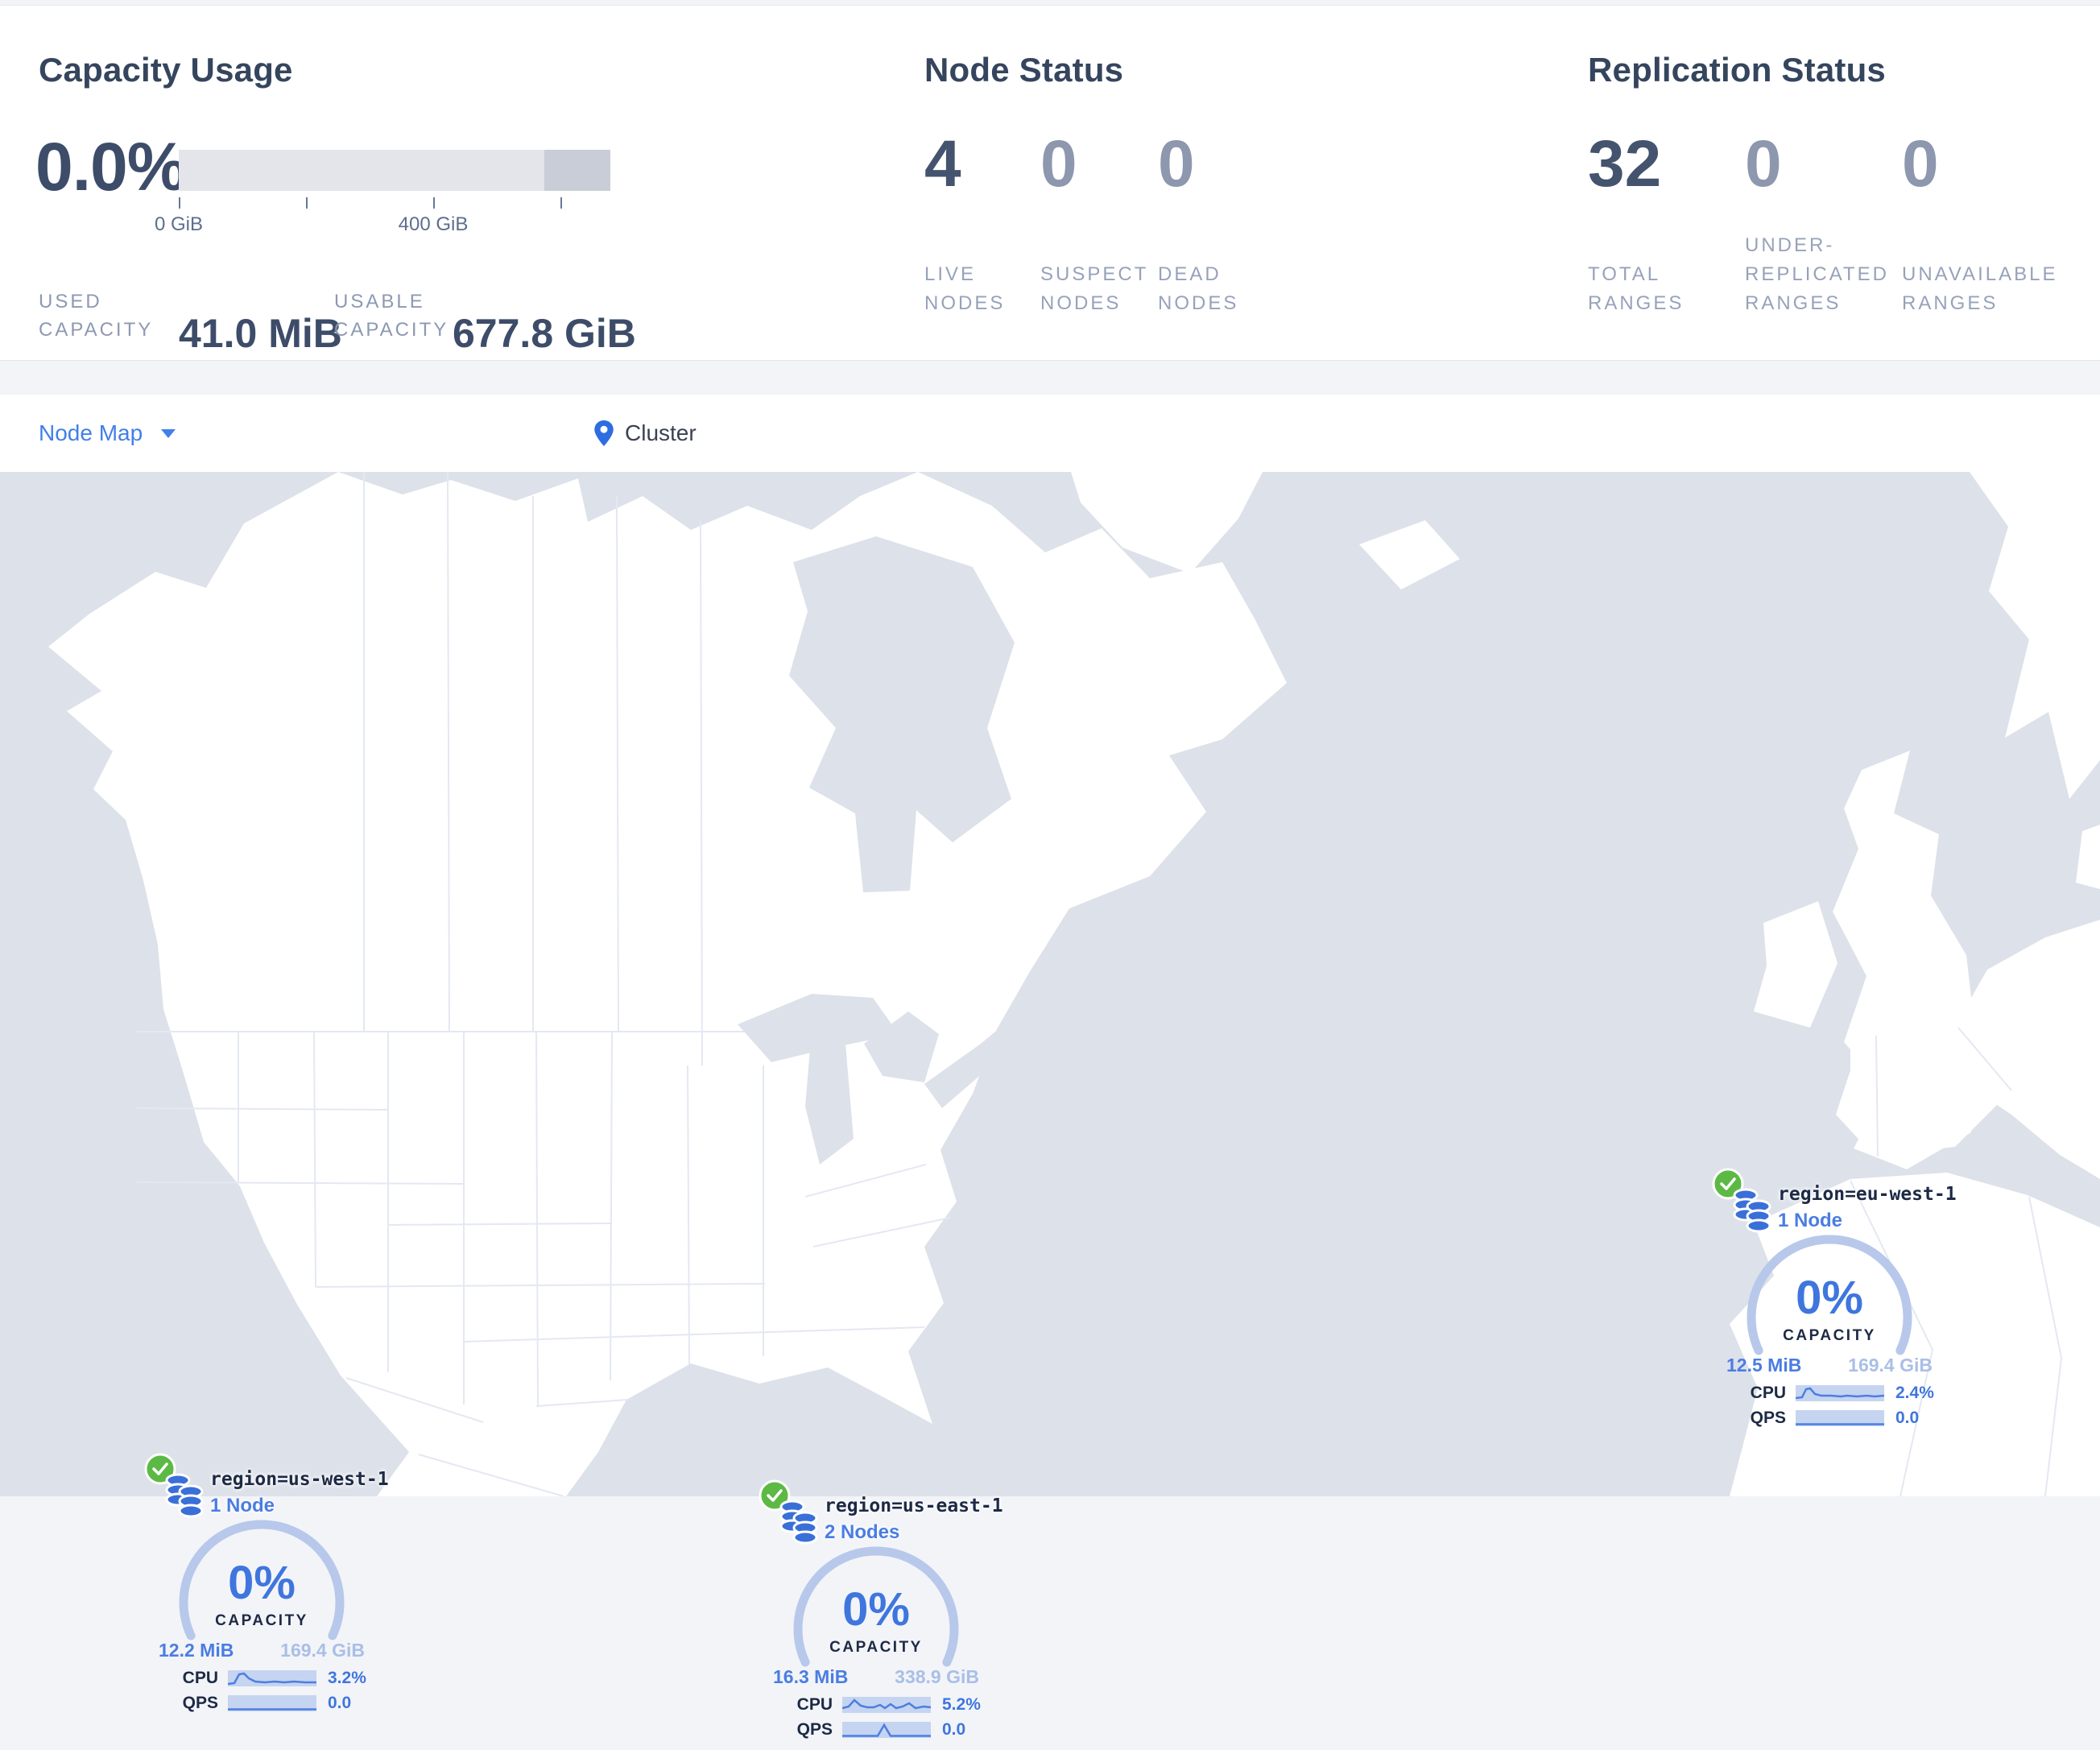  Describe the element at coordinates (391, 316) in the screenshot. I see `usable-capacity-label: USABLE CAPACITY` at that location.